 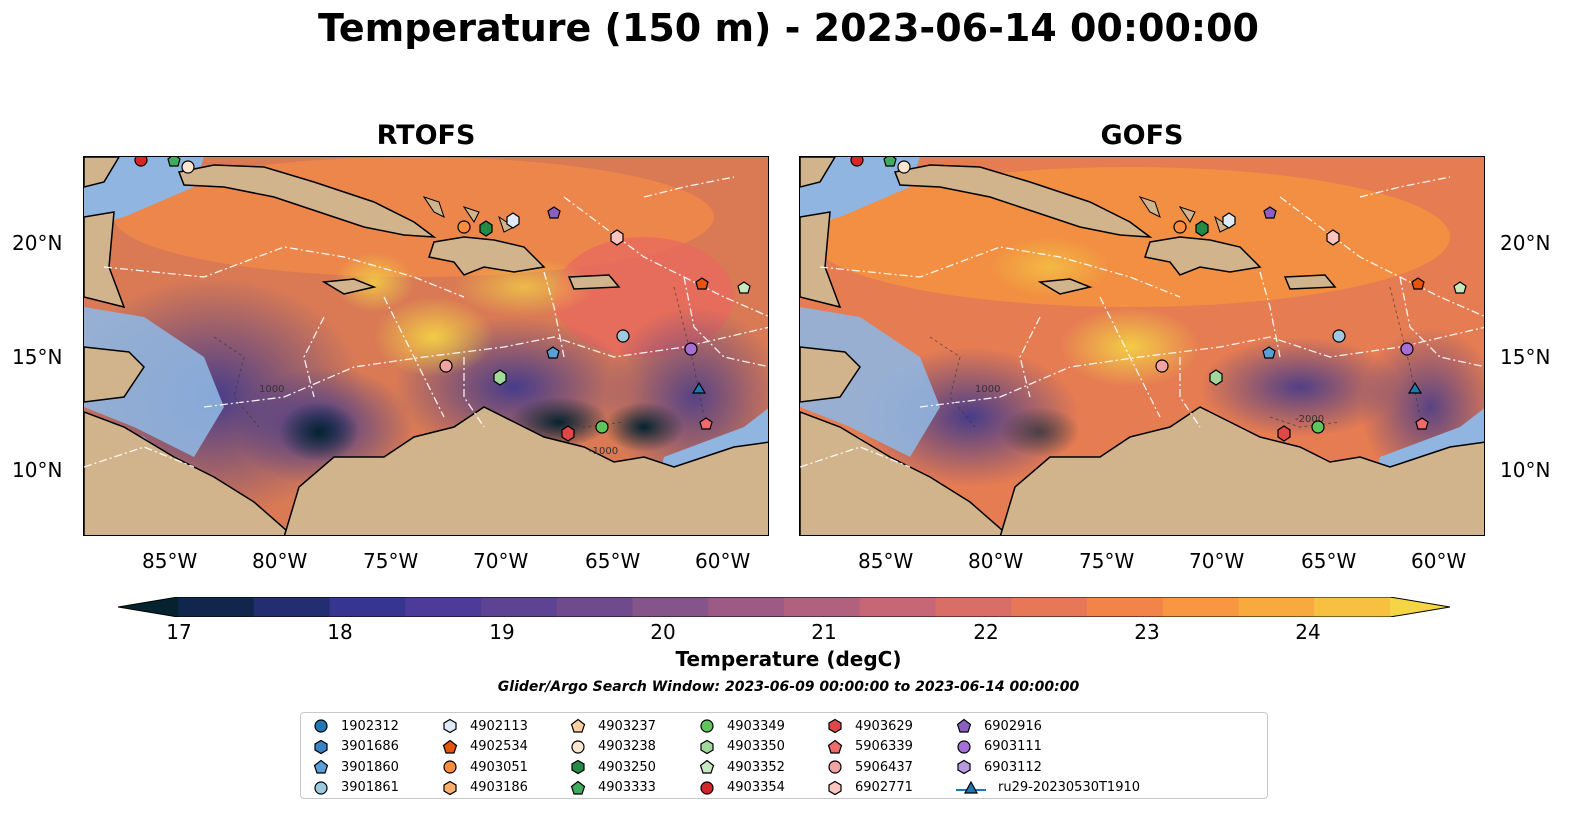 What do you see at coordinates (594, 282) in the screenshot?
I see `puerto-rico-land` at bounding box center [594, 282].